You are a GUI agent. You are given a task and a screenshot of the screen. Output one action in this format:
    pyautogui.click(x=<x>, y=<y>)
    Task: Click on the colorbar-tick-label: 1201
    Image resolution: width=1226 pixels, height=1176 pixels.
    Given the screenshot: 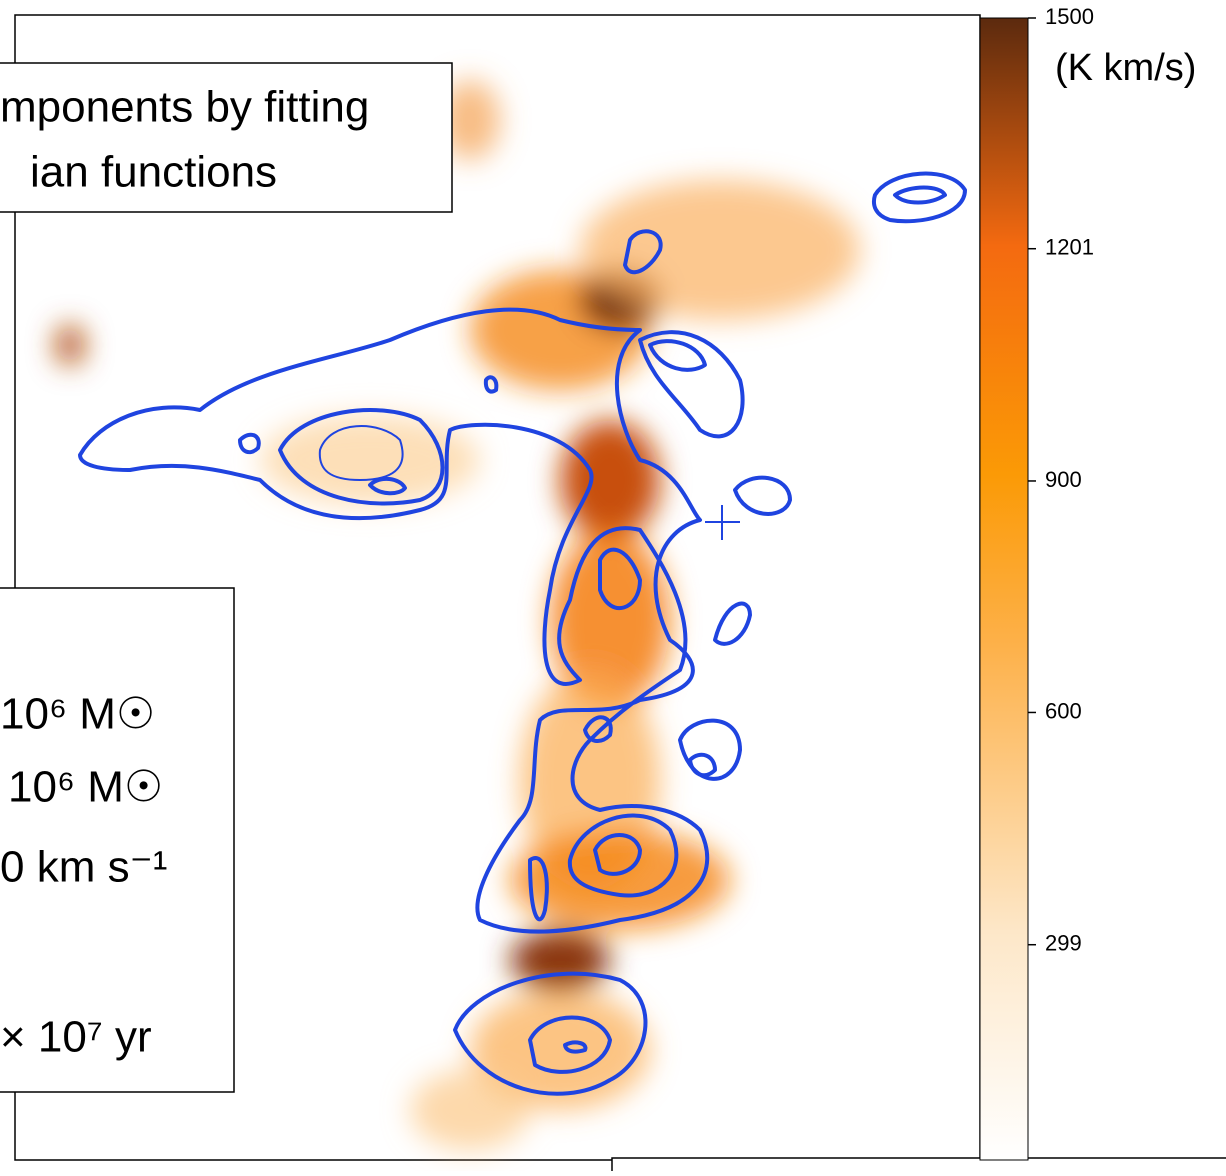 What is the action you would take?
    pyautogui.click(x=1069, y=247)
    